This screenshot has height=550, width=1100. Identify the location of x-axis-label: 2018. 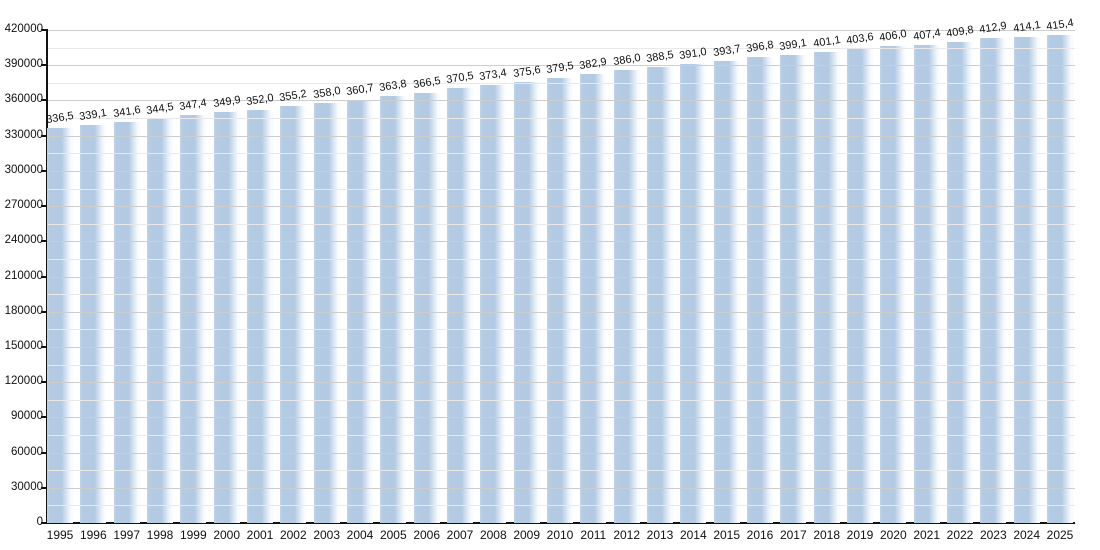
(827, 535).